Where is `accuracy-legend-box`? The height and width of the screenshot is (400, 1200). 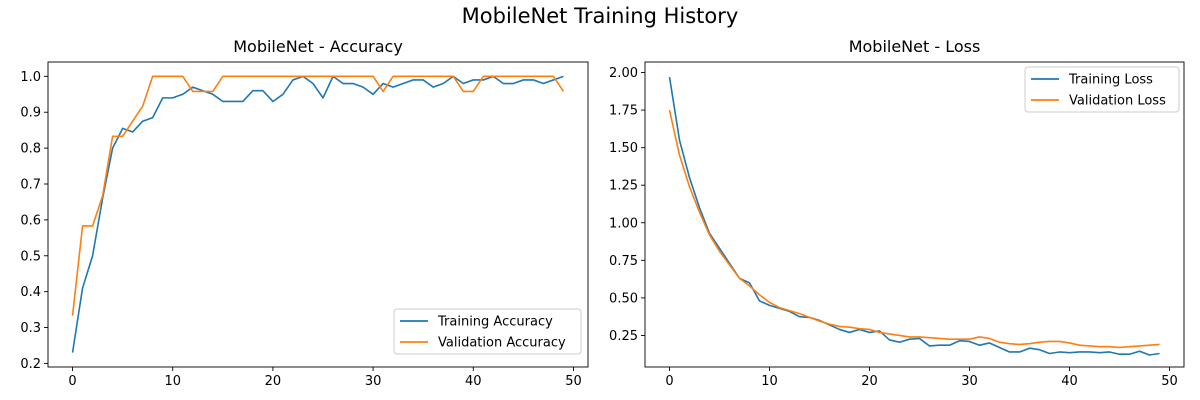 accuracy-legend-box is located at coordinates (487, 331).